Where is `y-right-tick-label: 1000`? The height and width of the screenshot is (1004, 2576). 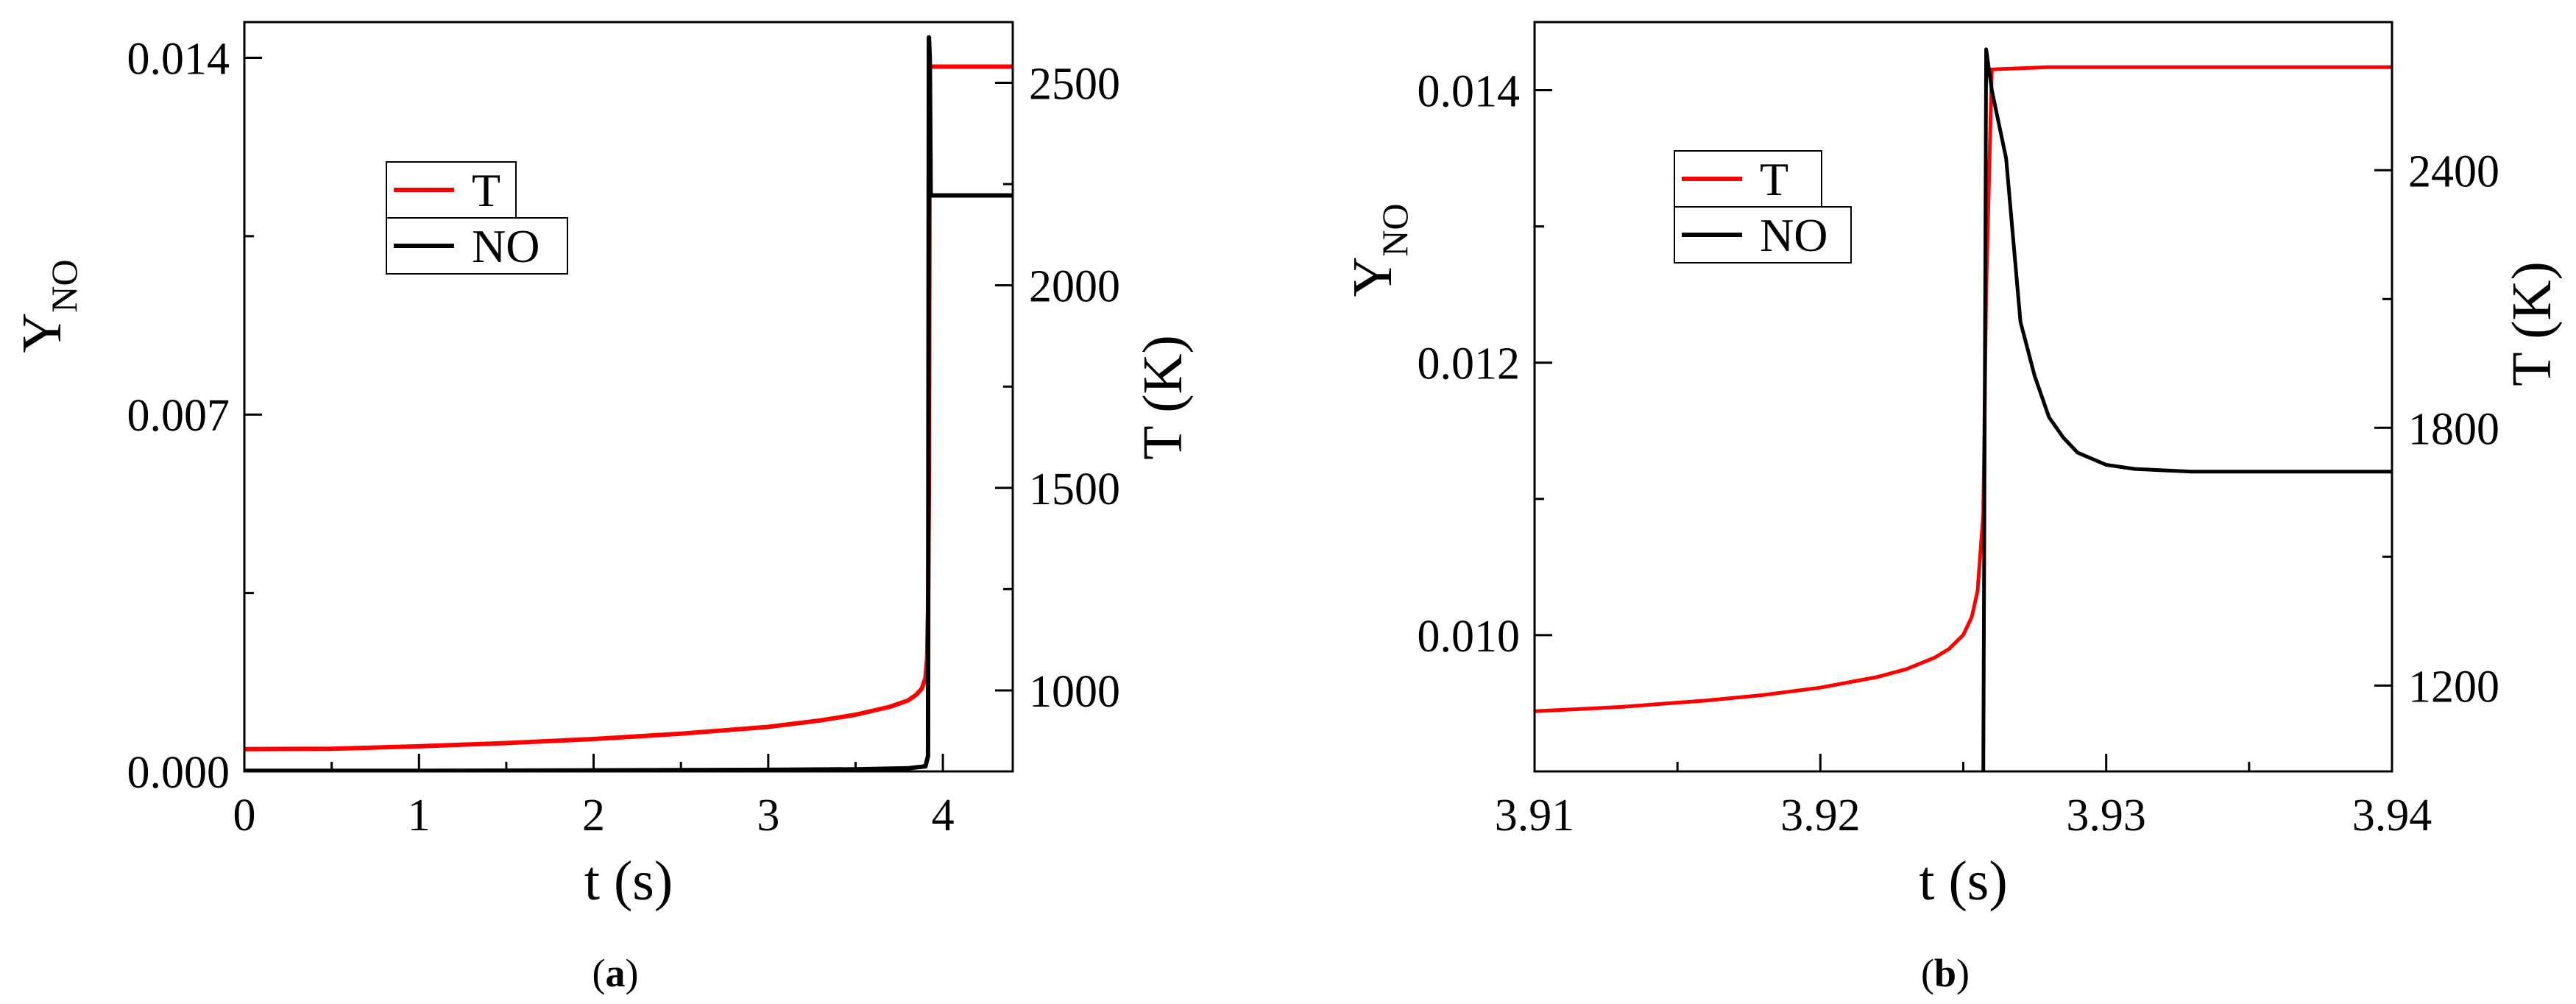 y-right-tick-label: 1000 is located at coordinates (1074, 692).